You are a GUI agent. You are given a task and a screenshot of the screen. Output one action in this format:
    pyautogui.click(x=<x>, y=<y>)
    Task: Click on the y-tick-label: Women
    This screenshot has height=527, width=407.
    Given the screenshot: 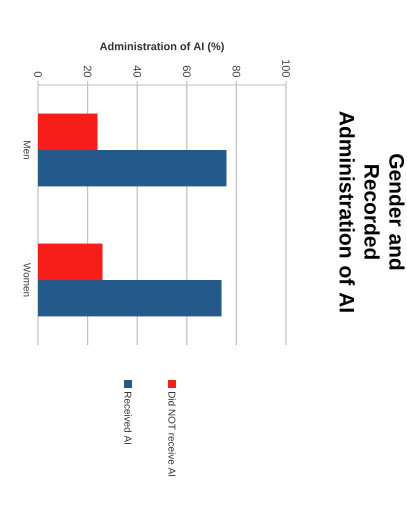 What is the action you would take?
    pyautogui.click(x=27, y=279)
    